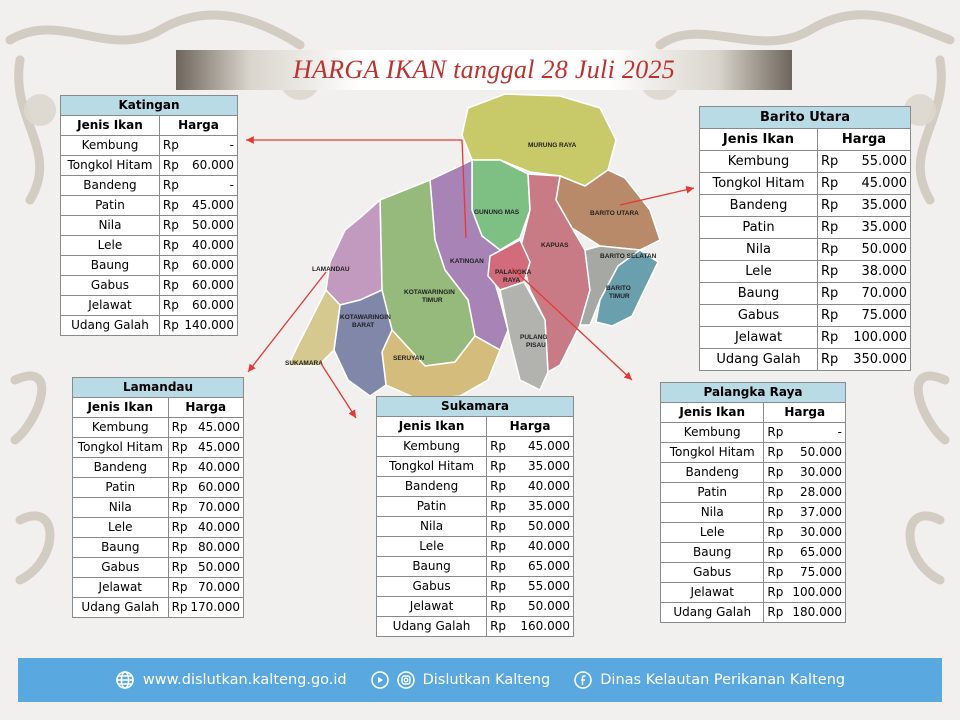 This screenshot has width=960, height=720. I want to click on table-row: Bandeng Rp -, so click(149, 185).